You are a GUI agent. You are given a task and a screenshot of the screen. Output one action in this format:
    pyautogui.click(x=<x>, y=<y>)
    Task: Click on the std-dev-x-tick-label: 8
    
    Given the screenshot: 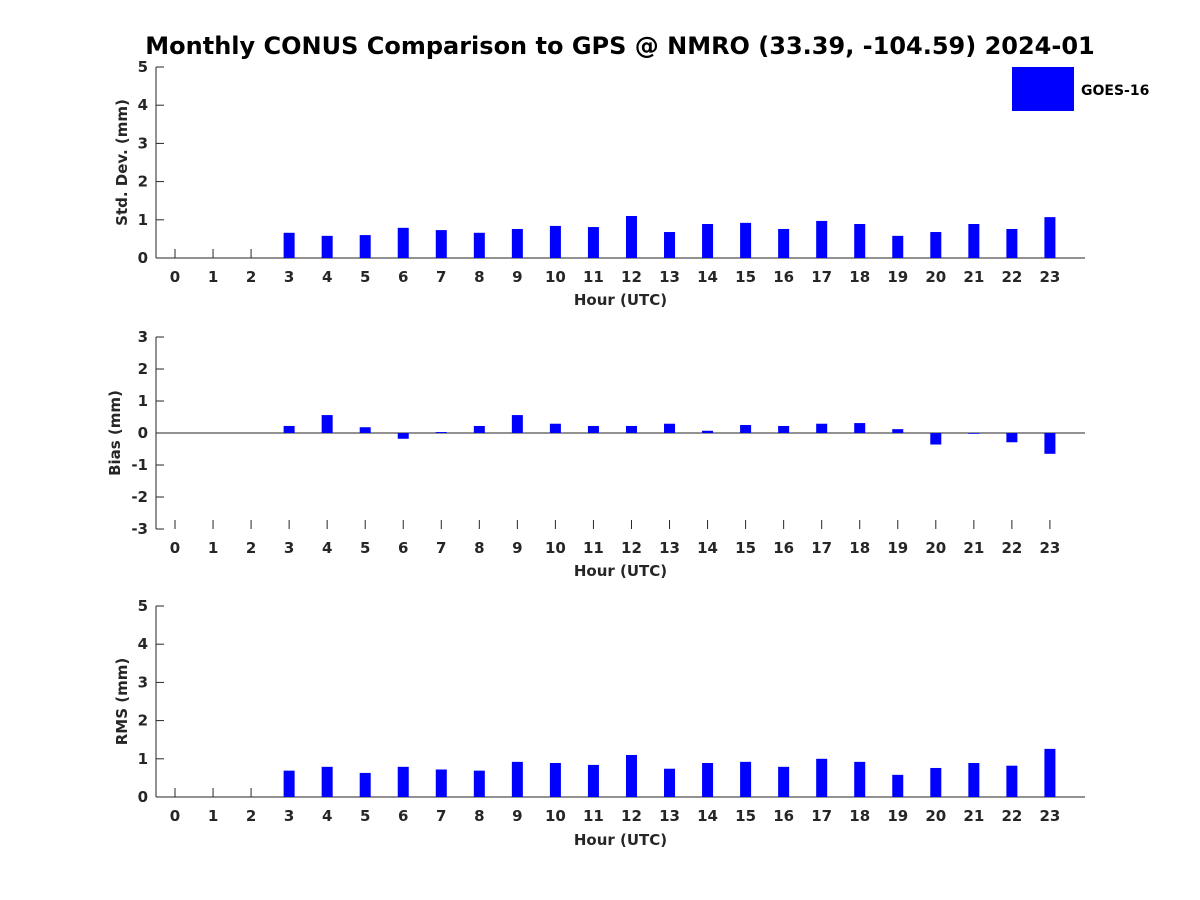 What is the action you would take?
    pyautogui.click(x=479, y=277)
    